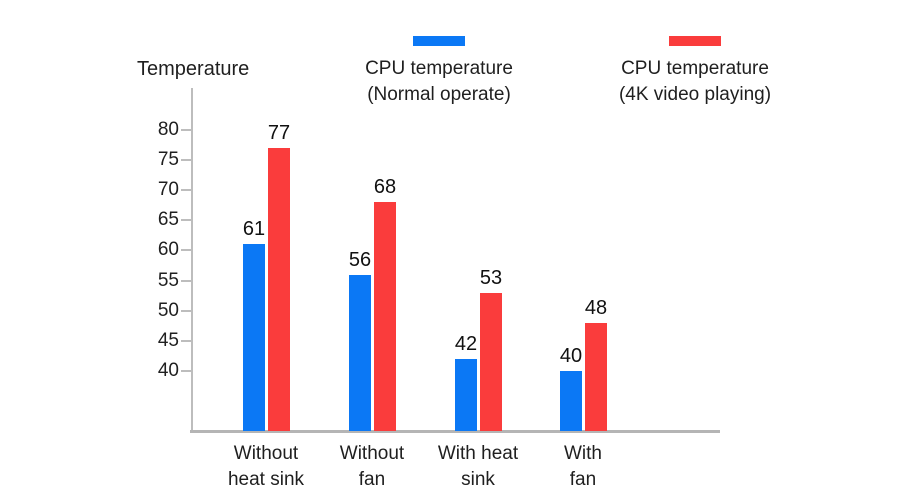  What do you see at coordinates (372, 466) in the screenshot?
I see `x-category-label: Without fan` at bounding box center [372, 466].